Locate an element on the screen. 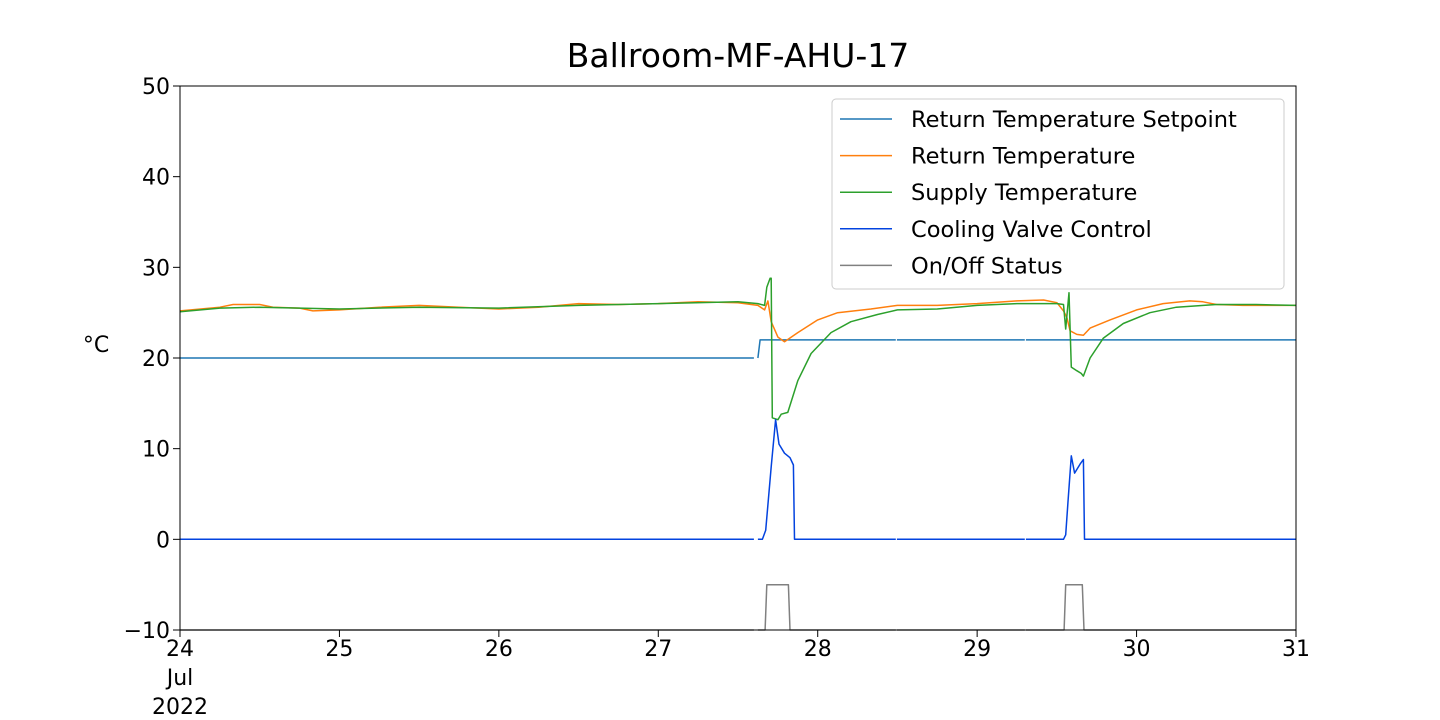  x-tick-label: 27 is located at coordinates (658, 649).